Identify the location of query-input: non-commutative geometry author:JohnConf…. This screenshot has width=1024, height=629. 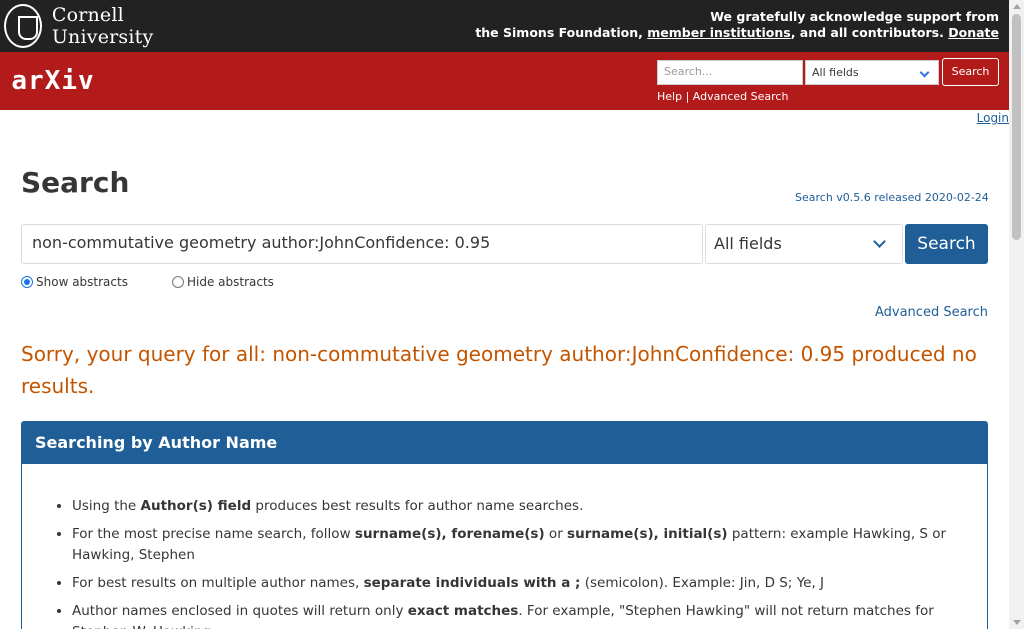
(362, 244).